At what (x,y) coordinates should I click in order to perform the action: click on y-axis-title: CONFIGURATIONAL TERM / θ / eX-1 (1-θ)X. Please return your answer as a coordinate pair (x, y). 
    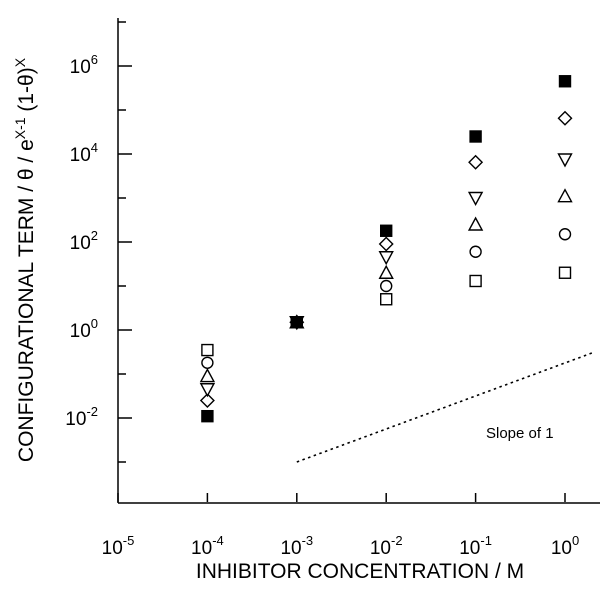
    Looking at the image, I should click on (25, 259).